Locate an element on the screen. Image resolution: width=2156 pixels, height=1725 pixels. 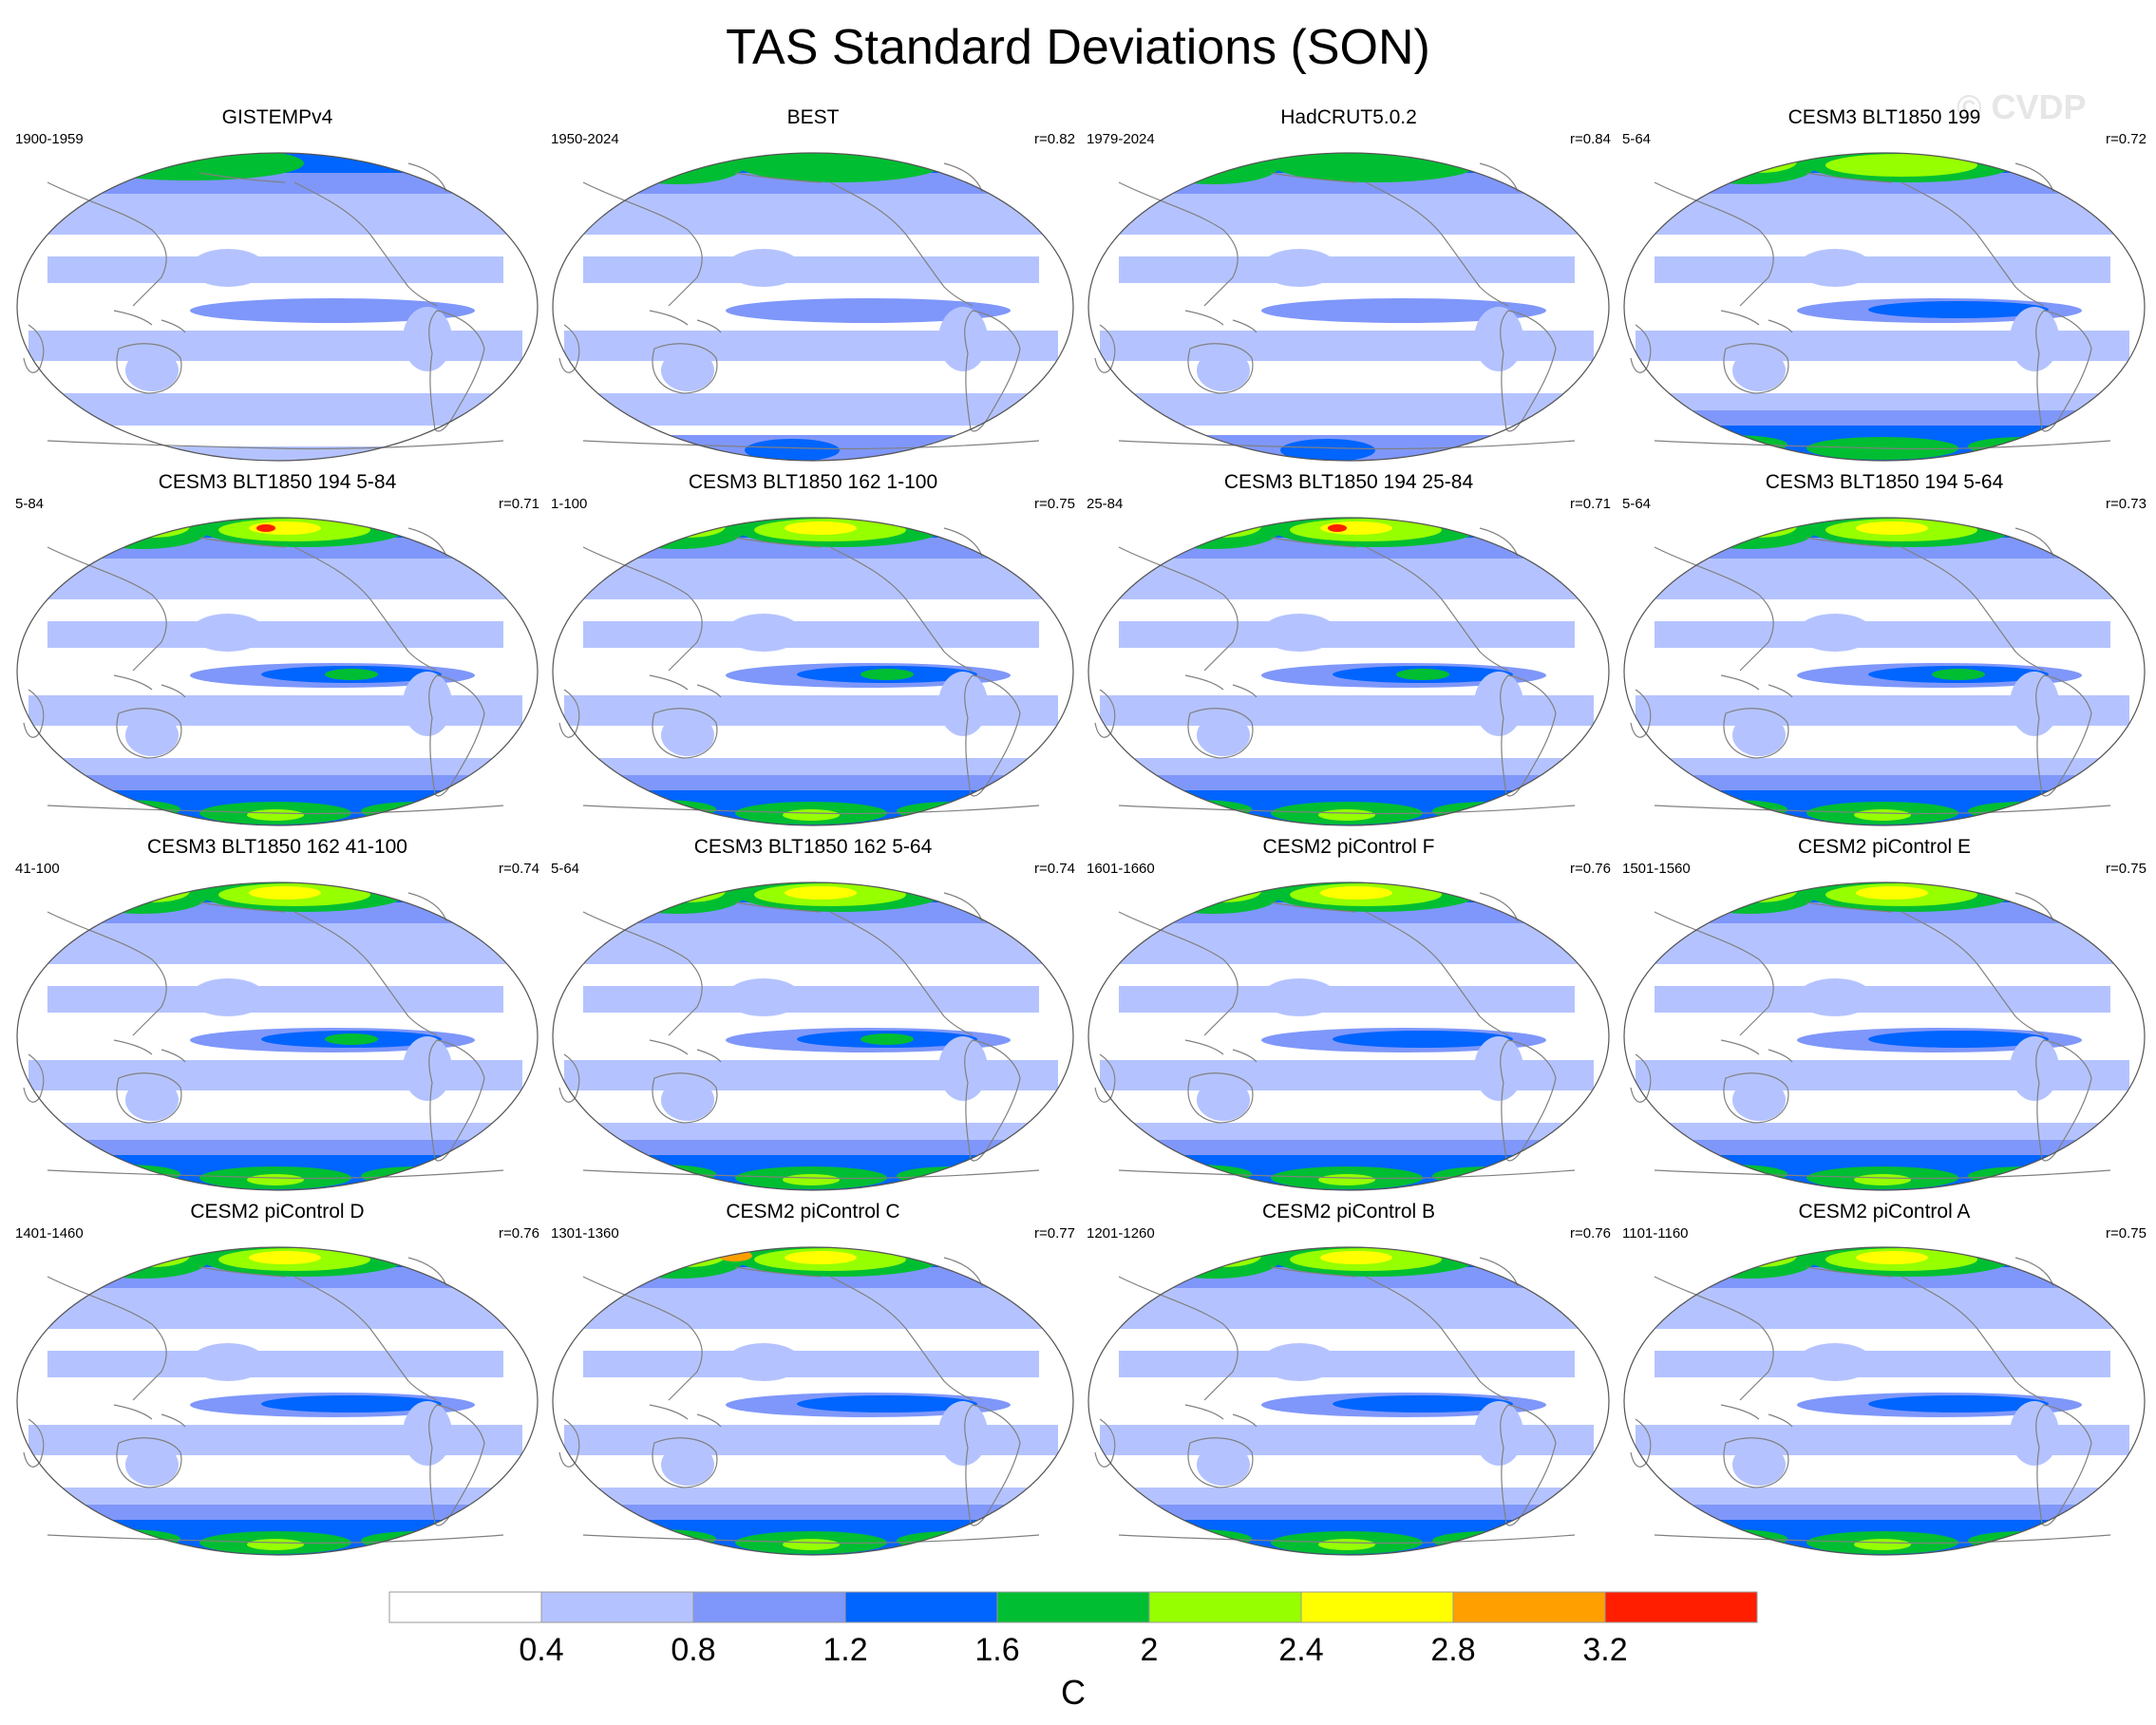
map-panel: CESM2 piControl F 1601-1660 r=0.76 is located at coordinates (1349, 1018).